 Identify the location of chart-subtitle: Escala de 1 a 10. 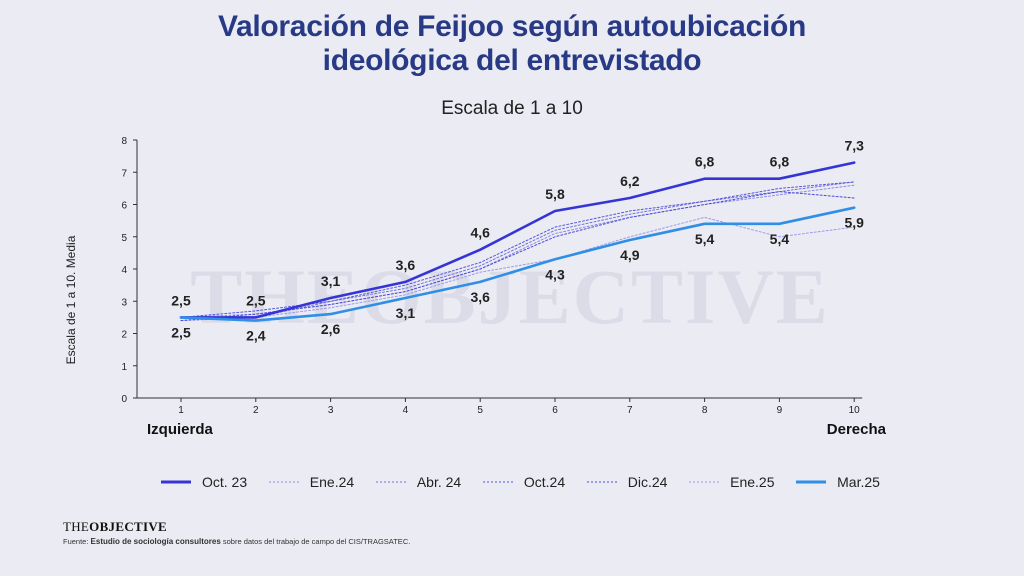
(512, 108).